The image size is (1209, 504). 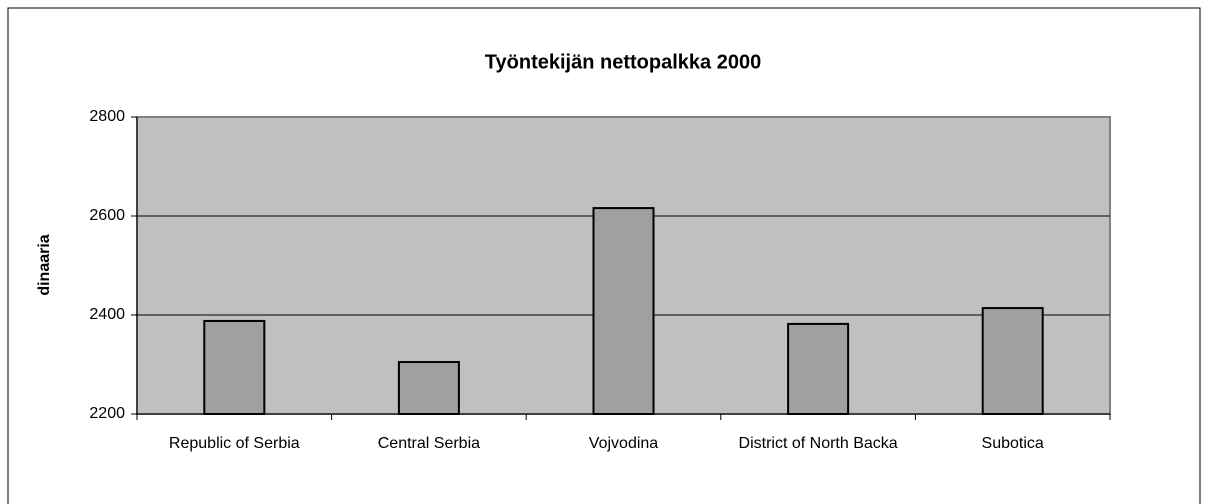 I want to click on x-tick-label: Central Serbia, so click(x=429, y=443).